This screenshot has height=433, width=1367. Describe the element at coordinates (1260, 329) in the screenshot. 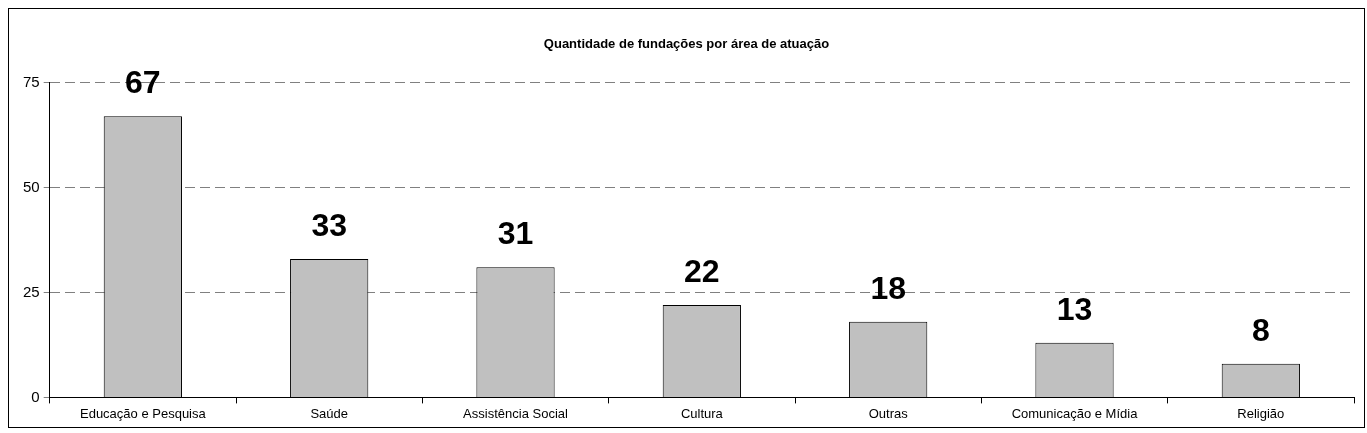

I see `data-label: 8` at that location.